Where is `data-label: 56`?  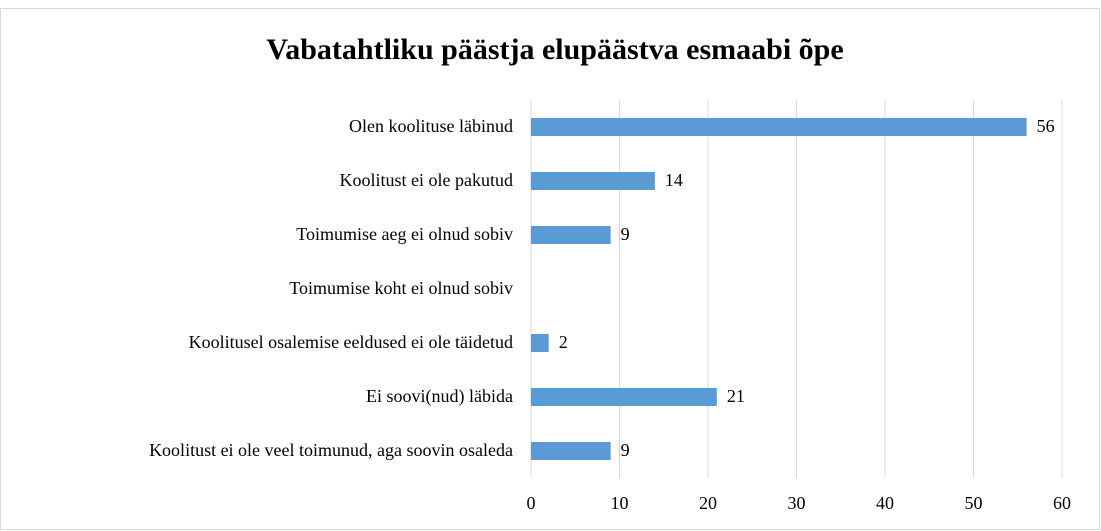
data-label: 56 is located at coordinates (1046, 126).